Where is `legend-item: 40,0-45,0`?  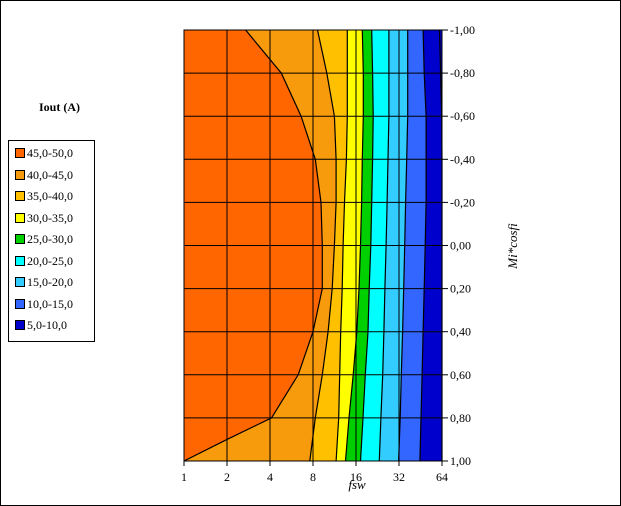 legend-item: 40,0-45,0 is located at coordinates (44, 175).